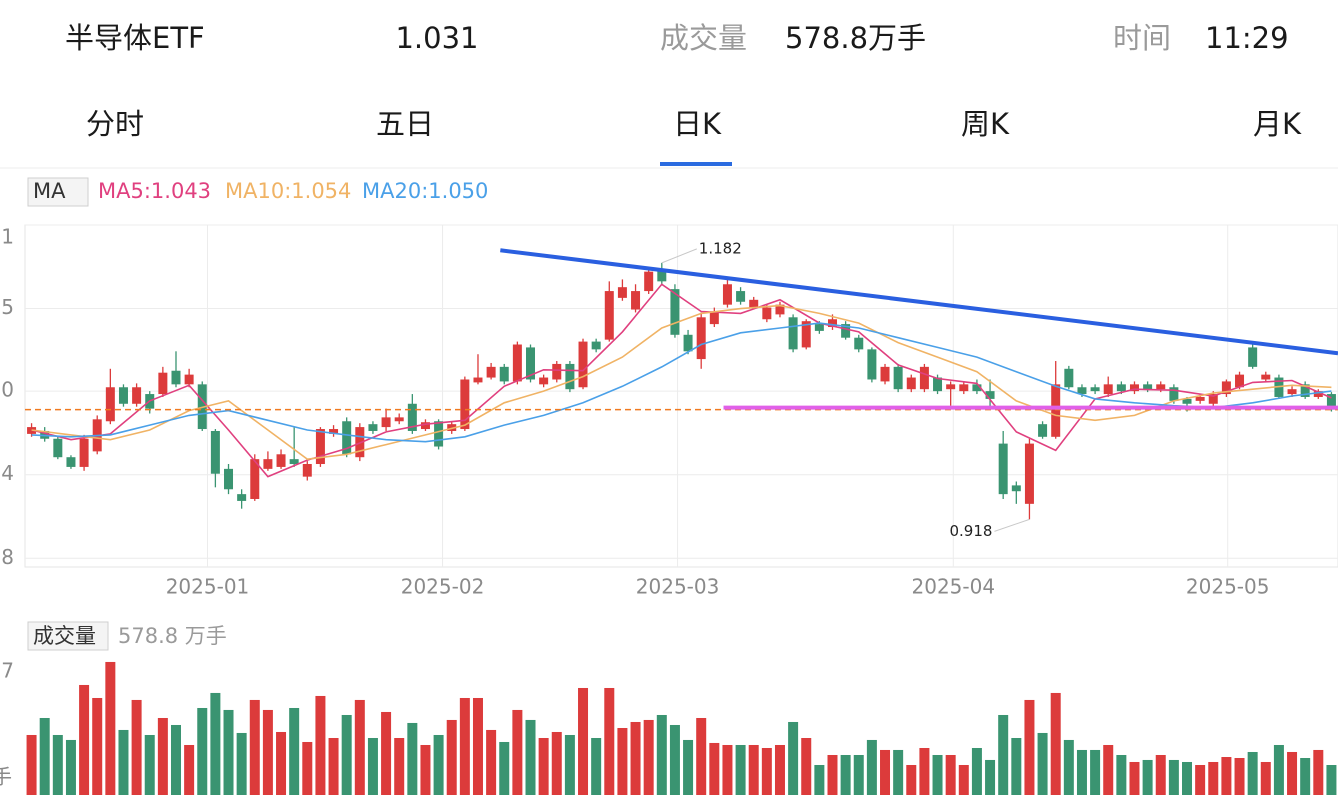 This screenshot has width=1338, height=808. I want to click on tab: 周K, so click(985, 124).